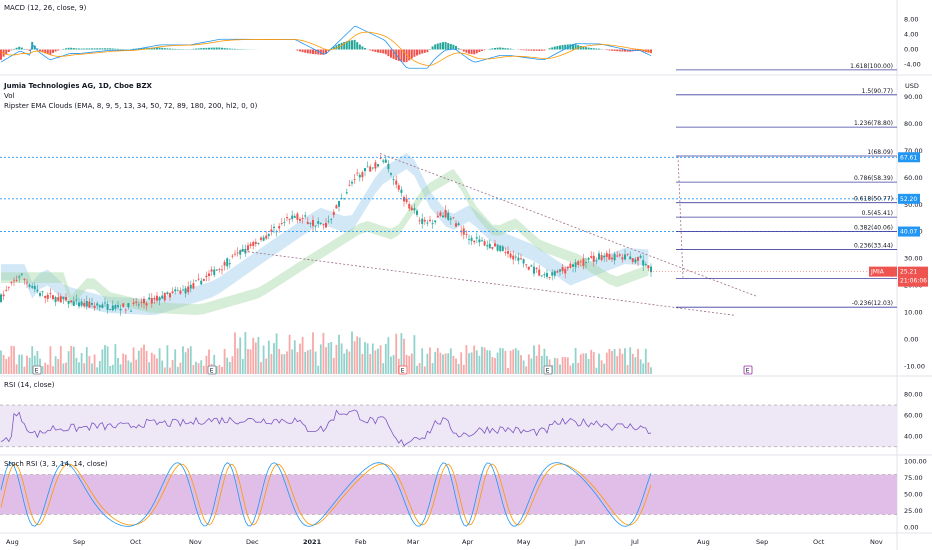  I want to click on macd-title: MACD (12, 26, close, 9), so click(45, 8).